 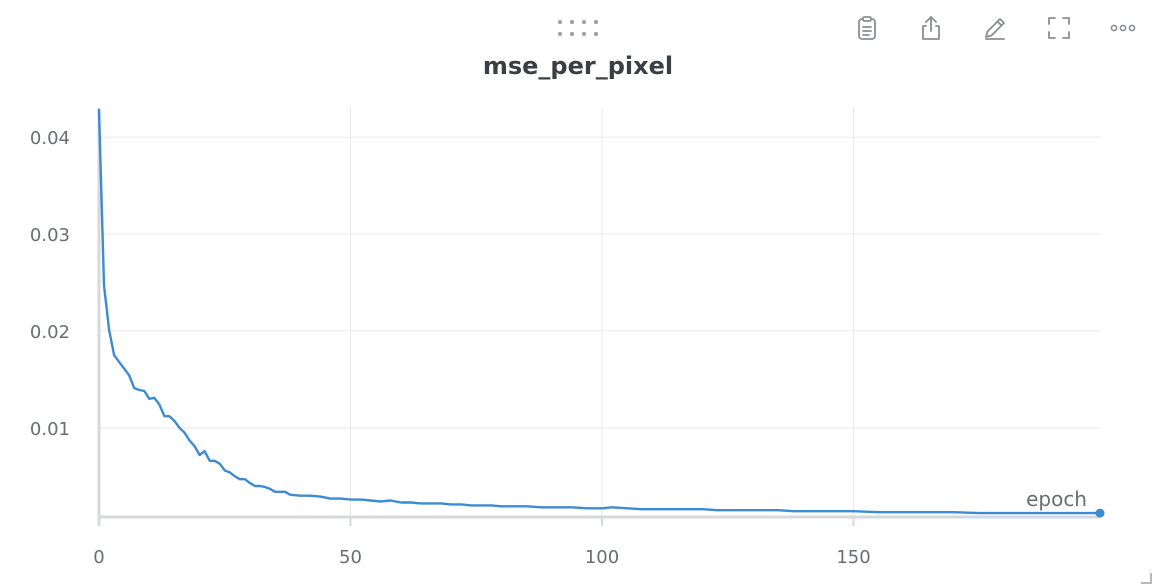 I want to click on x-tick-label: 50, so click(x=350, y=557).